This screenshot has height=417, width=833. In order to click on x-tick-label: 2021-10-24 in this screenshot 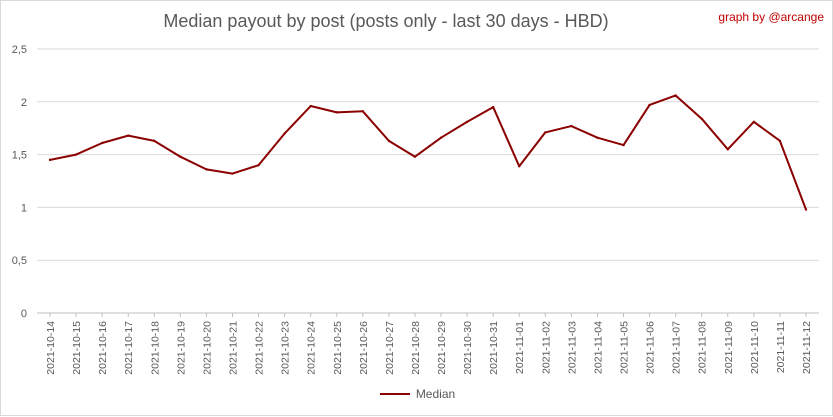, I will do `click(312, 348)`.